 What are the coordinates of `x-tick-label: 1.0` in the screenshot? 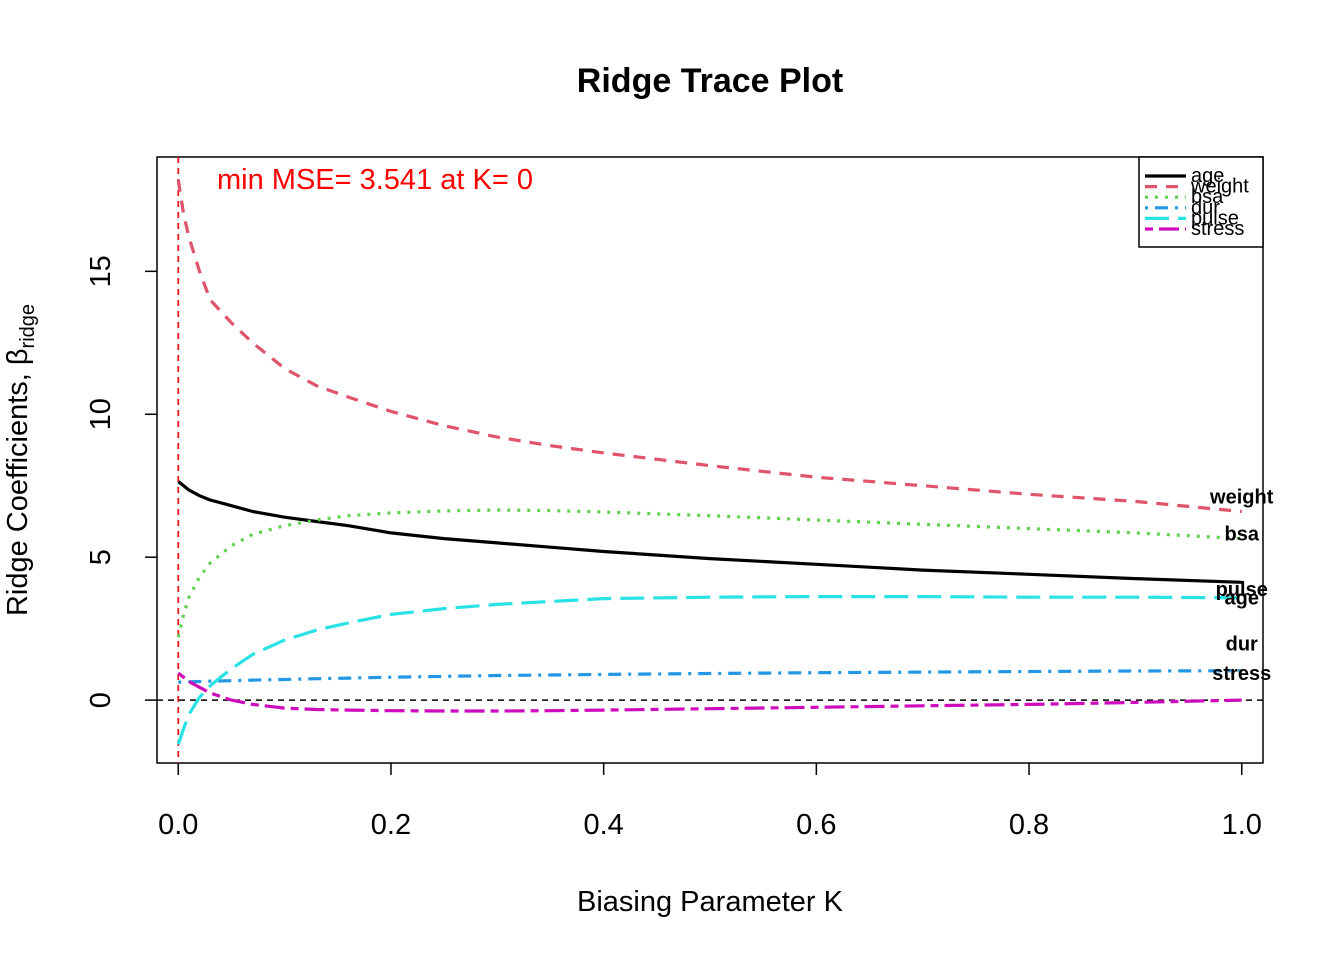 It's located at (1242, 825).